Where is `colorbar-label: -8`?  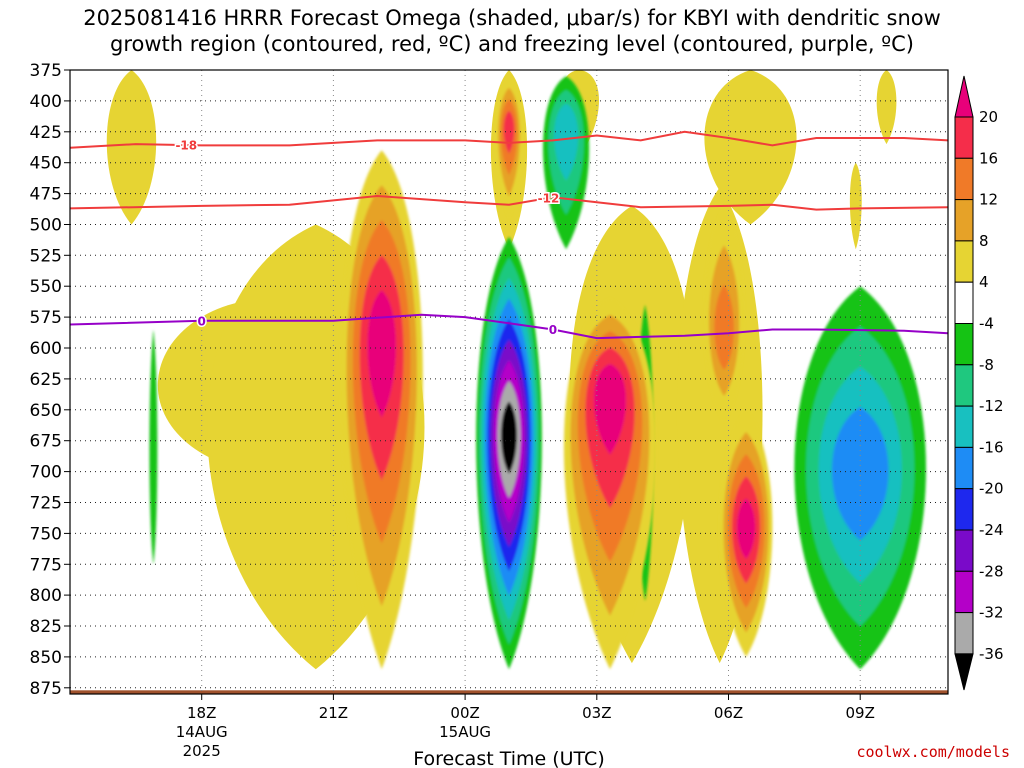
colorbar-label: -8 is located at coordinates (986, 365).